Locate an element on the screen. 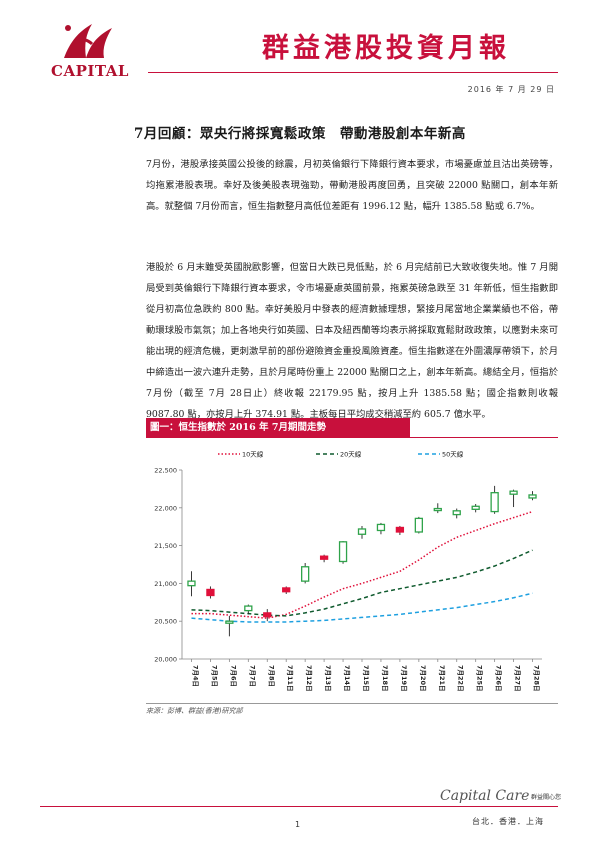  chart-legend: 10天線 20天線 50天線 is located at coordinates (341, 454).